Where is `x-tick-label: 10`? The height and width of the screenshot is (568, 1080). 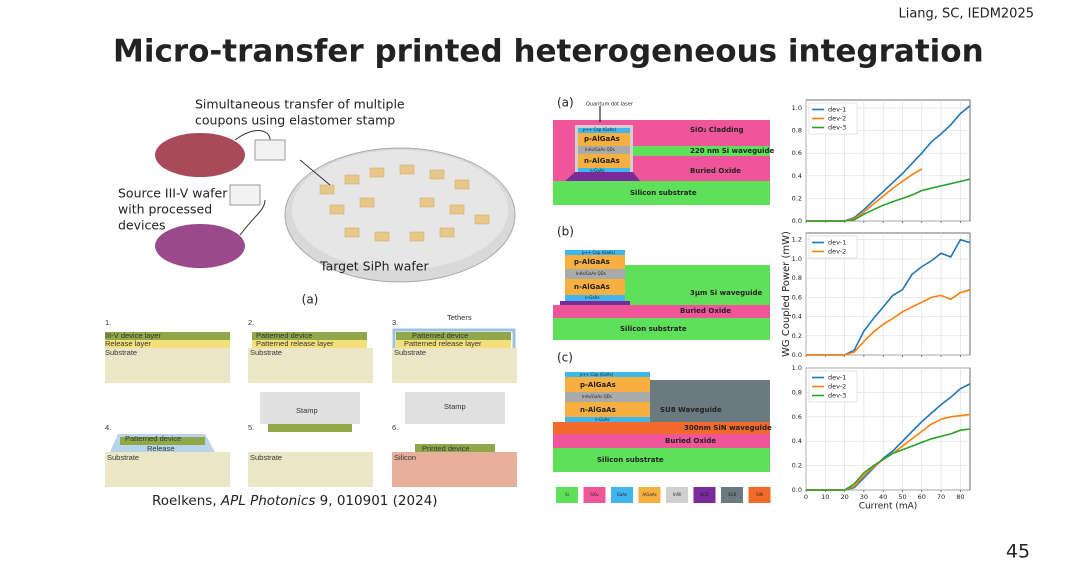
x-tick-label: 10 is located at coordinates (825, 497).